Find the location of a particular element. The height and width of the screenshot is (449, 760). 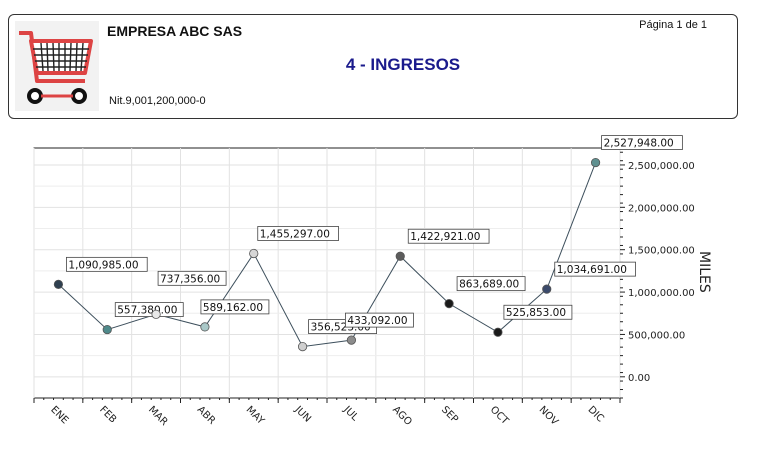

x-tick-label: FEB is located at coordinates (107, 414).